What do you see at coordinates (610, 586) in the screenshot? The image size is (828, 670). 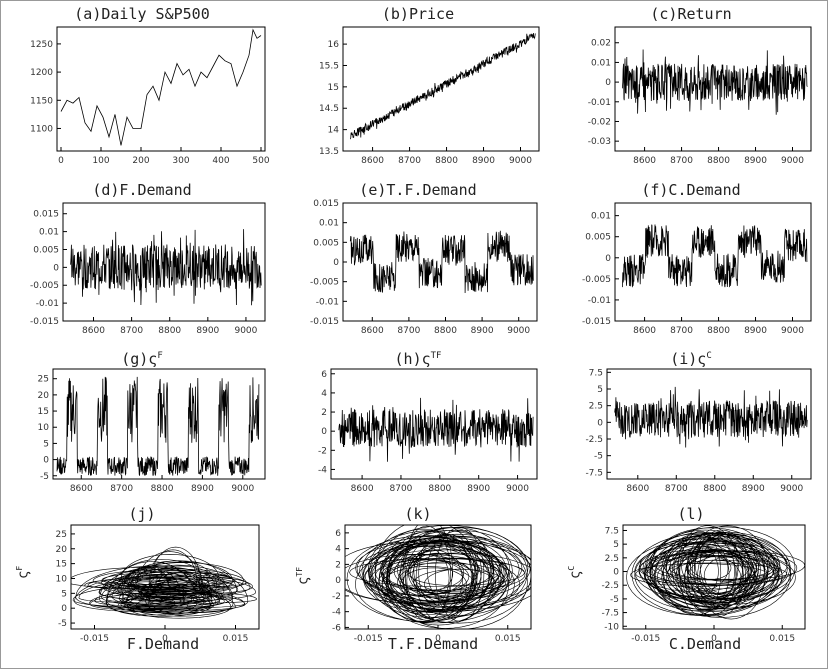 I see `y-tick-label: -2.5` at bounding box center [610, 586].